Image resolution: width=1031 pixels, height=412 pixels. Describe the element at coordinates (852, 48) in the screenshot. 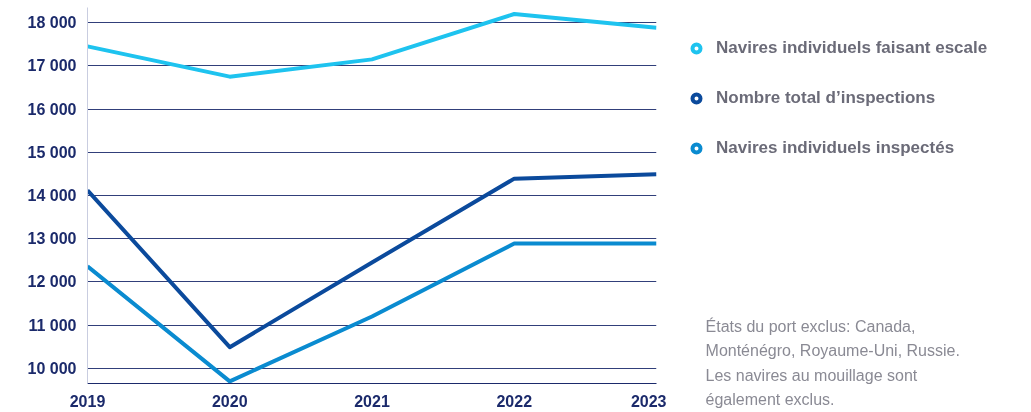

I see `legend-label: Navires individuels faisant escale` at that location.